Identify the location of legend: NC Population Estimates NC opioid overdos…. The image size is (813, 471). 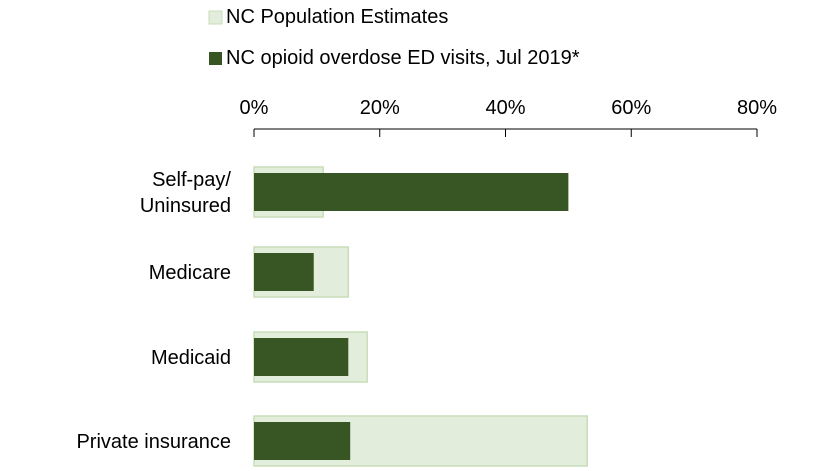
(394, 37).